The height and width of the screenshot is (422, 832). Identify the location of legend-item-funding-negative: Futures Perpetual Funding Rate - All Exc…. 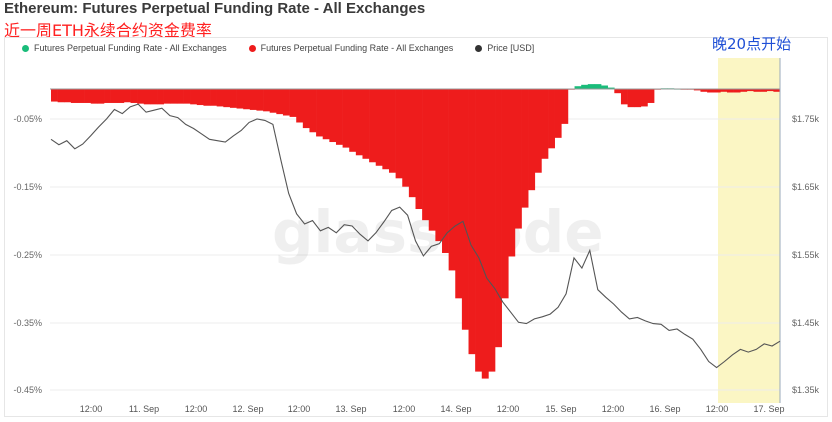
(350, 48).